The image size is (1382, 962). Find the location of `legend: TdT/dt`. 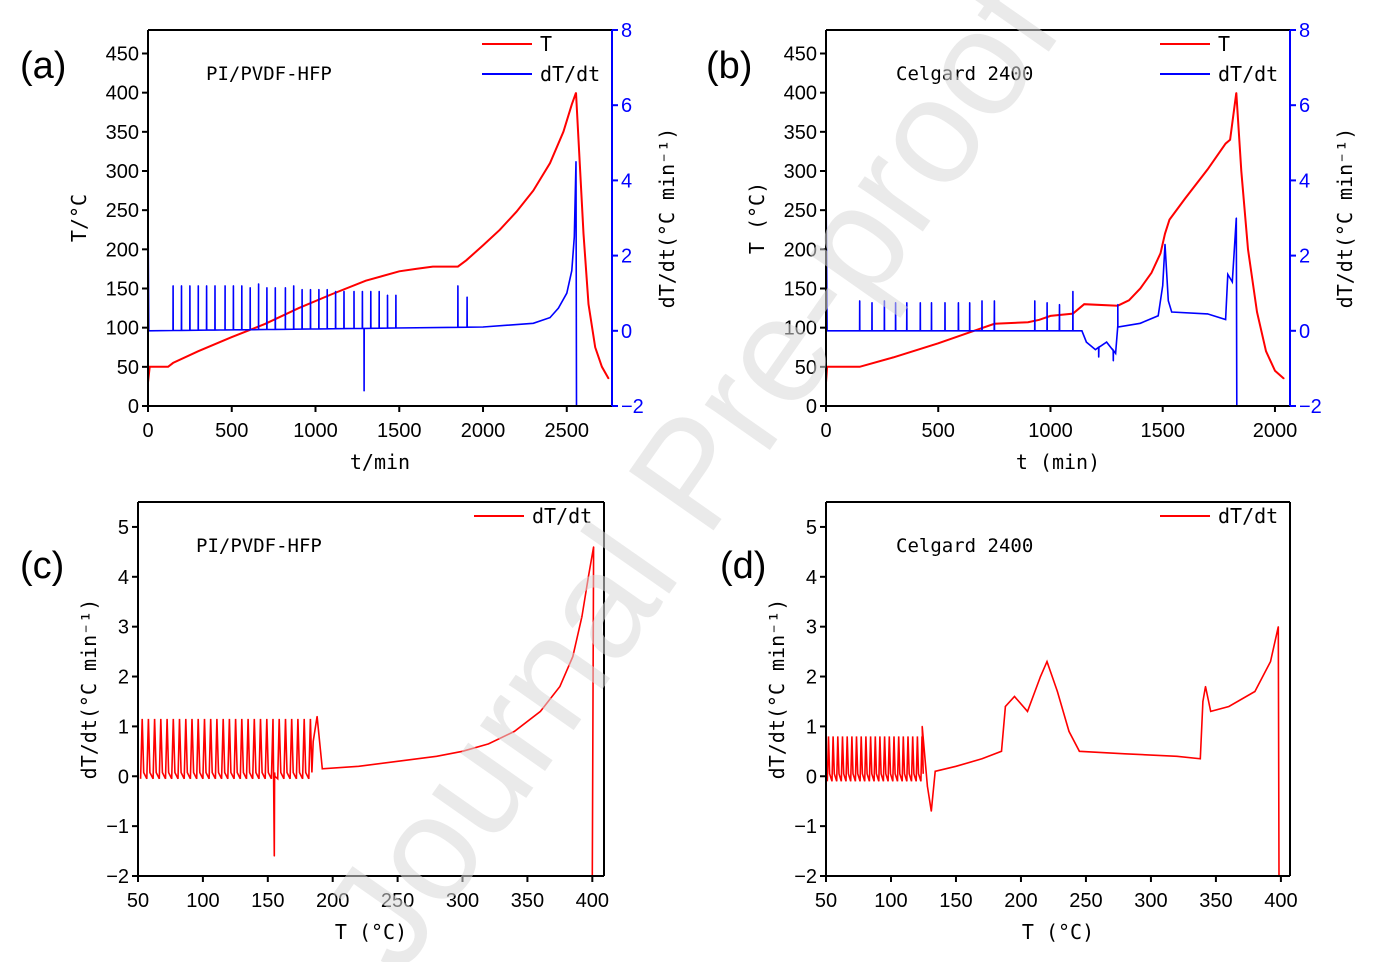

legend: TdT/dt is located at coordinates (1219, 59).